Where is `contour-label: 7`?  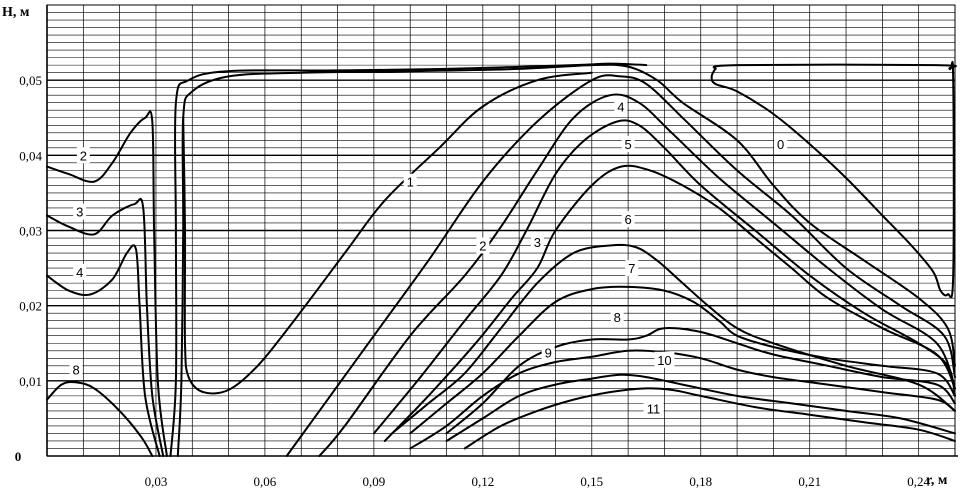
contour-label: 7 is located at coordinates (631, 268).